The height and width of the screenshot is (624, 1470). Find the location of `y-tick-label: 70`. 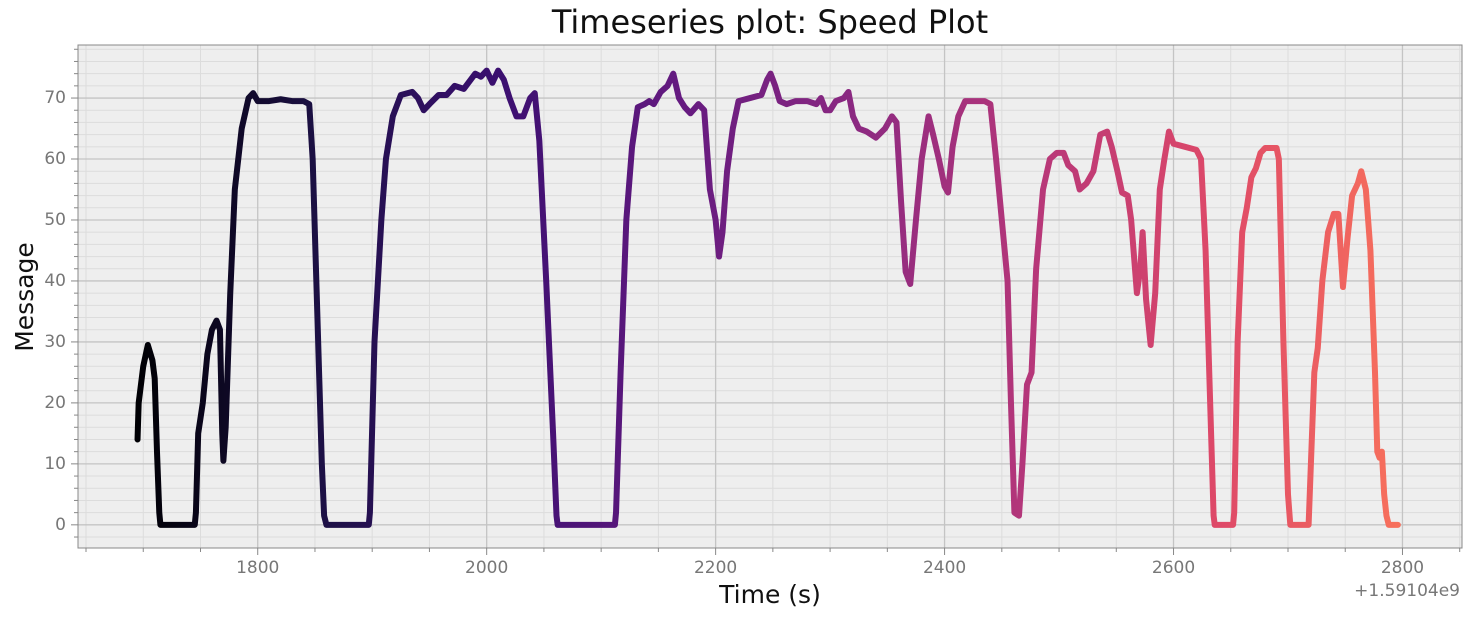

y-tick-label: 70 is located at coordinates (55, 98).